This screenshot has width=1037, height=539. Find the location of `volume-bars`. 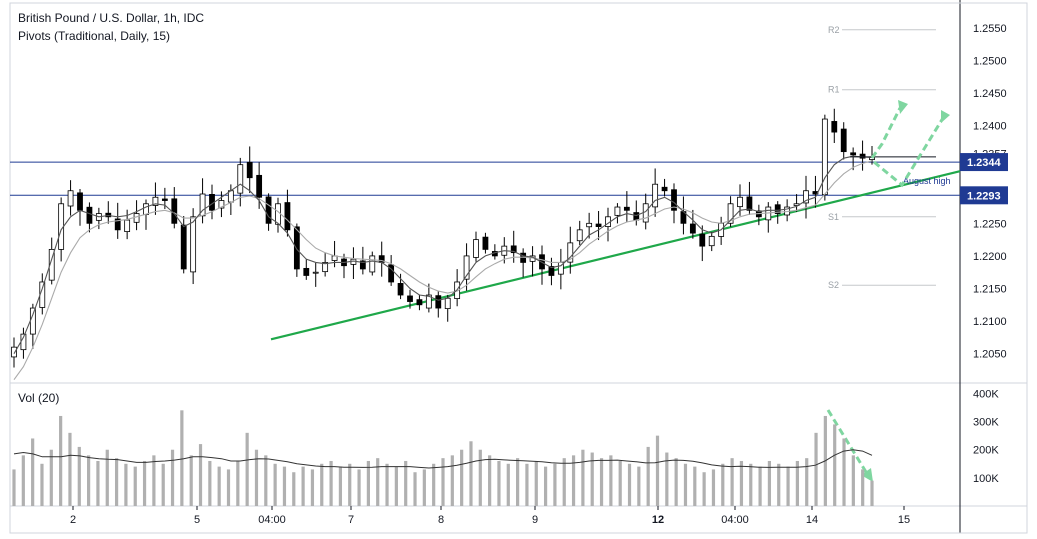

volume-bars is located at coordinates (443, 458).